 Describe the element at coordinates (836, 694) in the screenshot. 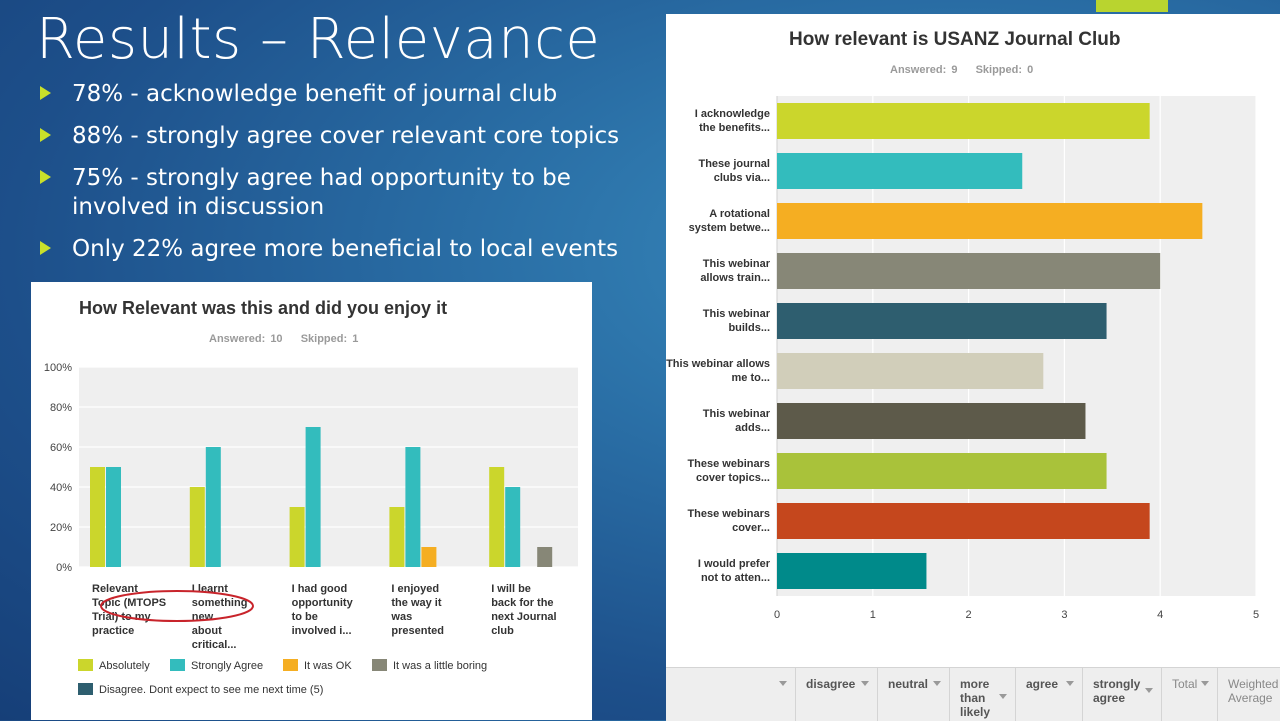

I see `column-header-disagree: disagree` at that location.